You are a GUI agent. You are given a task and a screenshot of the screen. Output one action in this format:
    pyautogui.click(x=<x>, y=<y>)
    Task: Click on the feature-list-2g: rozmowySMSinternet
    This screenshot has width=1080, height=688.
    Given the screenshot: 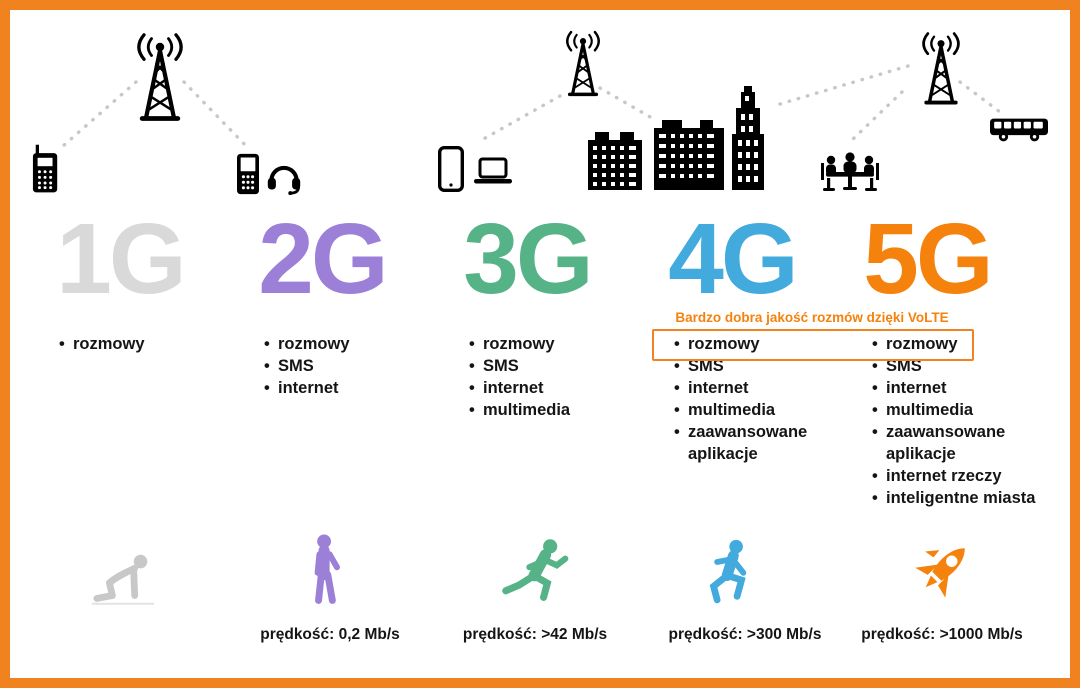 What is the action you would take?
    pyautogui.click(x=339, y=366)
    